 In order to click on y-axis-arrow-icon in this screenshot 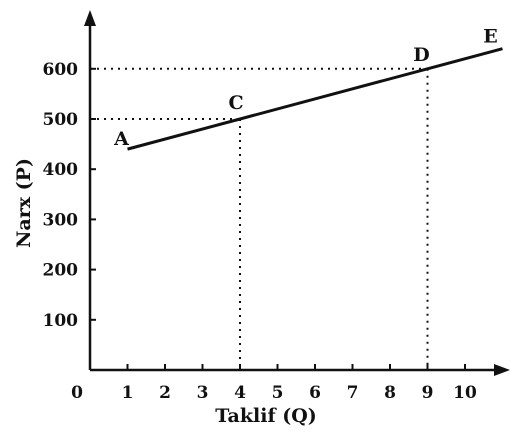, I will do `click(90, 18)`.